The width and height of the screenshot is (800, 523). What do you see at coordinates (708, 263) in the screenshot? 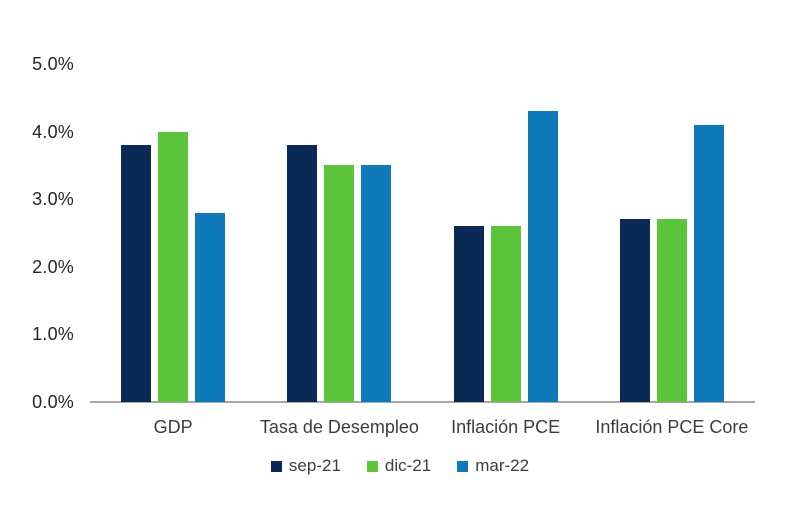
I see `bar-mar-22-inflaci-n-pce-core` at bounding box center [708, 263].